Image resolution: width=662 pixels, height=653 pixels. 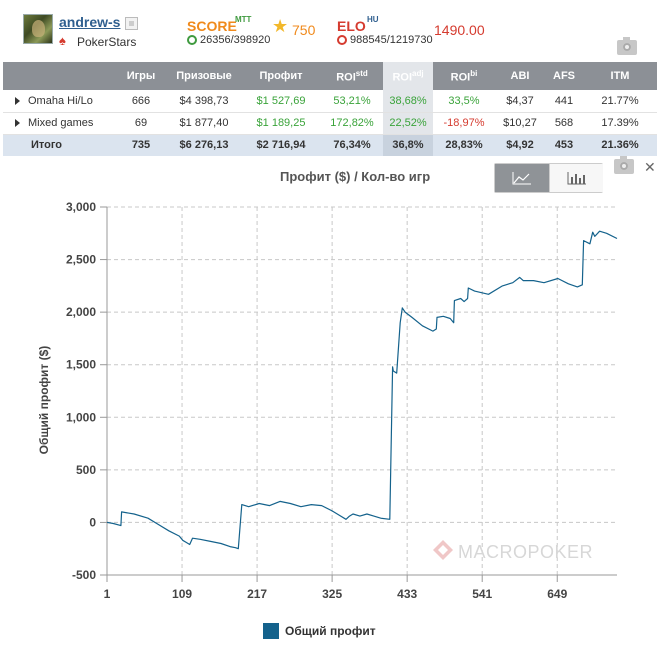 What do you see at coordinates (332, 594) in the screenshot?
I see `x-tick-label: 325` at bounding box center [332, 594].